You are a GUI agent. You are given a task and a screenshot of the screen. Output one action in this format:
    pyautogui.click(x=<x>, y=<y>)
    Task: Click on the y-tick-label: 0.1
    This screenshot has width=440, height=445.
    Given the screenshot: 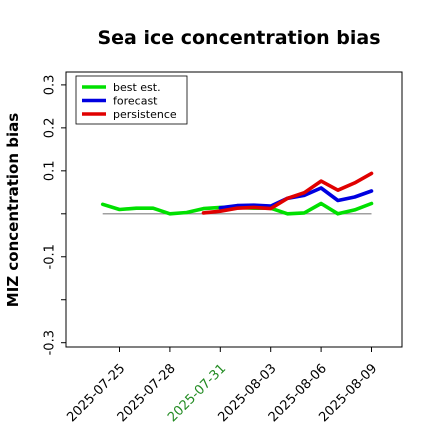 What is the action you would take?
    pyautogui.click(x=50, y=170)
    